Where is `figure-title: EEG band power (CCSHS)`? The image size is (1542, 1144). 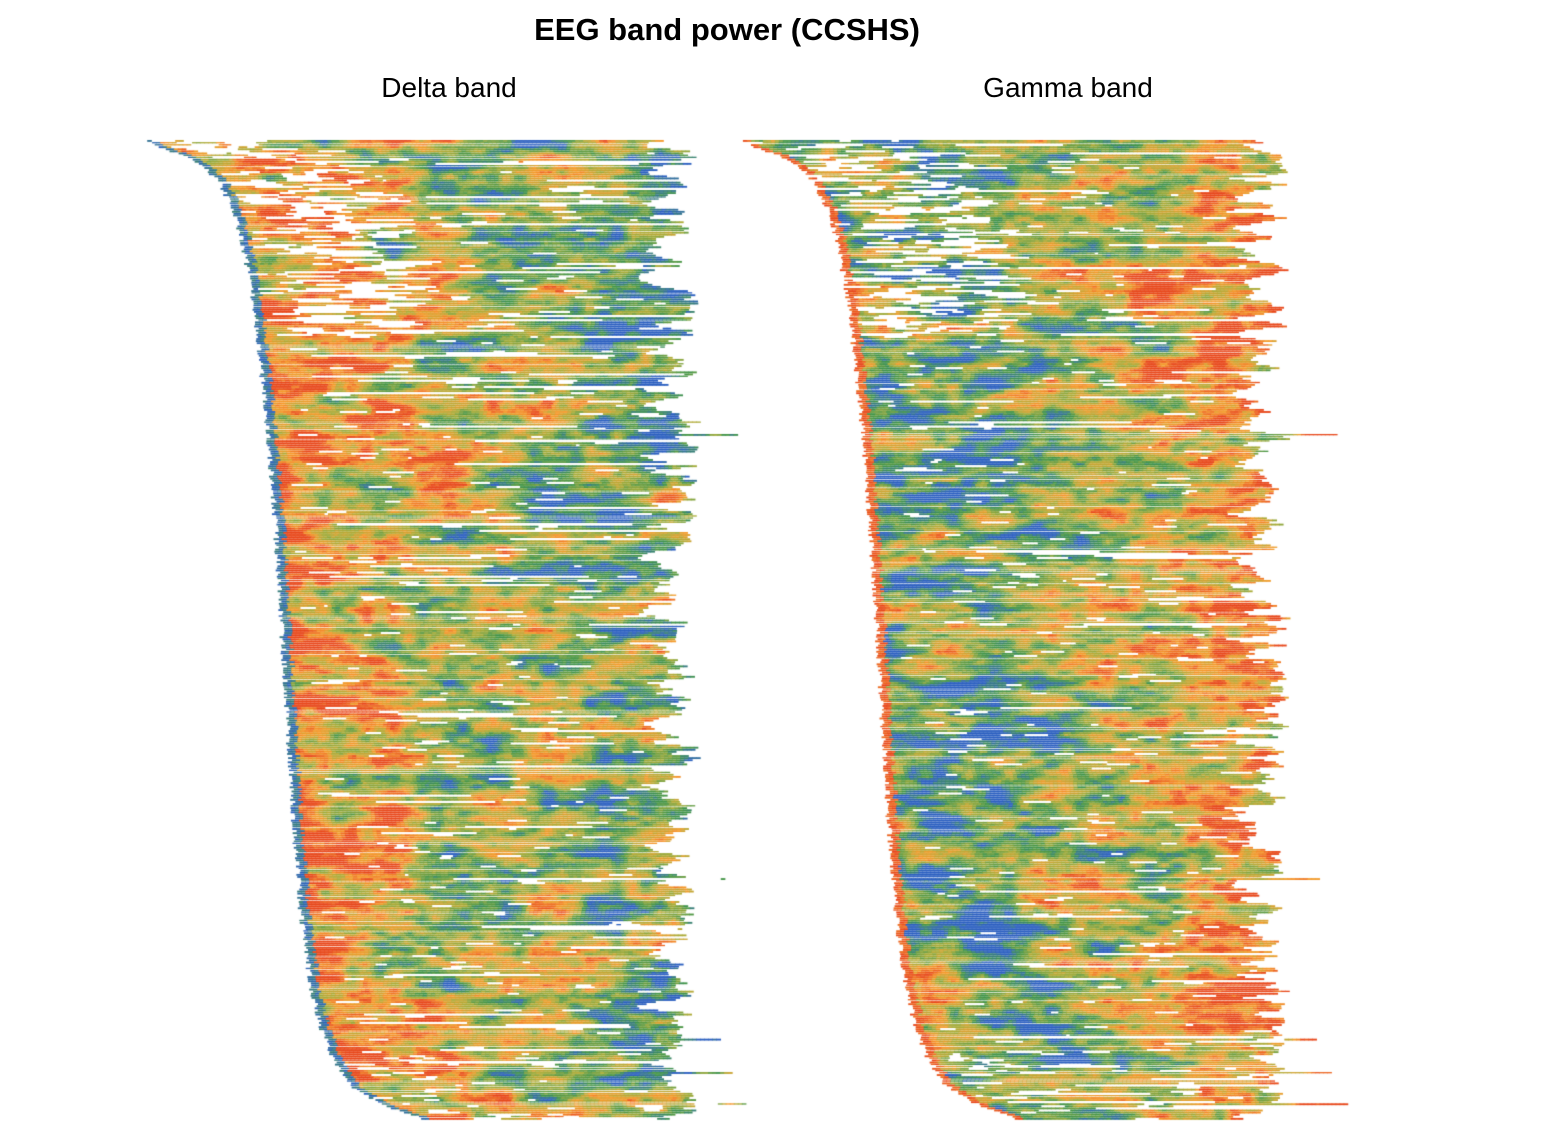 figure-title: EEG band power (CCSHS) is located at coordinates (727, 29).